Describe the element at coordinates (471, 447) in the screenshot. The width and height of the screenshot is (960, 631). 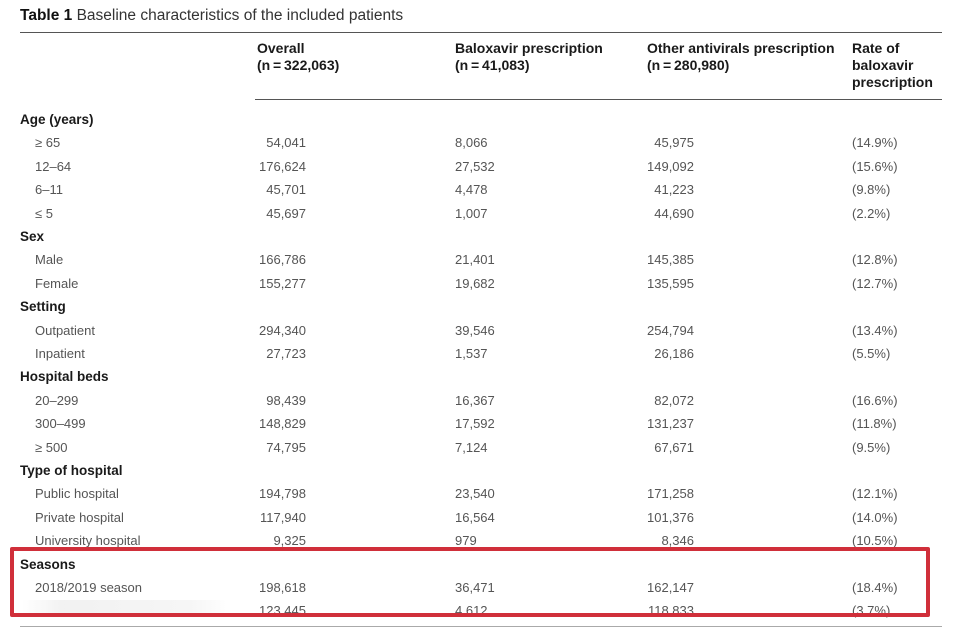
I see `baloxavir-count: 7,124` at that location.